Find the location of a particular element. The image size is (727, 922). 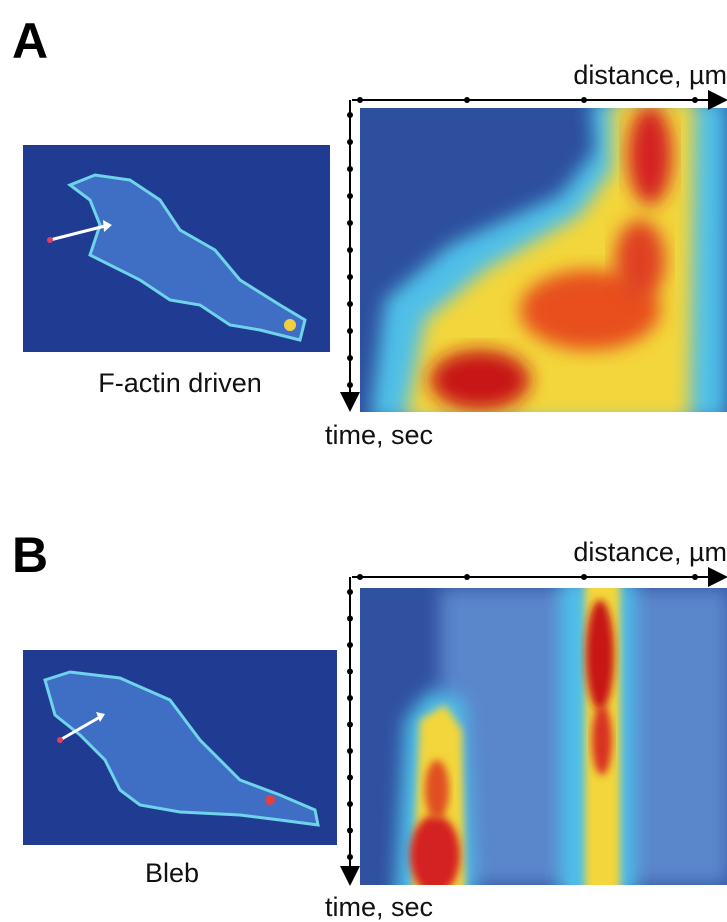

caption: F-actin driven is located at coordinates (180, 383).